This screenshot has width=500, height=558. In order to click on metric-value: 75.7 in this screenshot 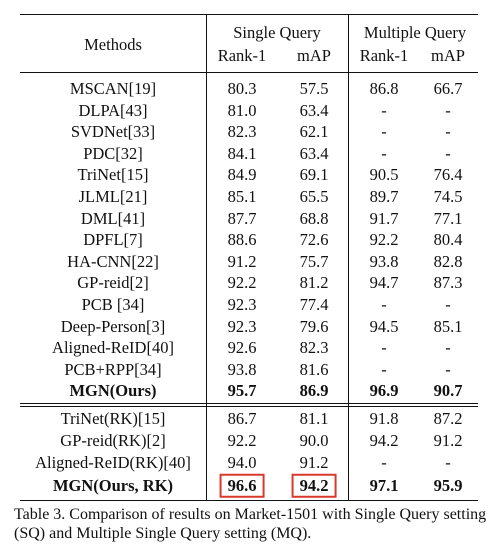, I will do `click(314, 261)`.